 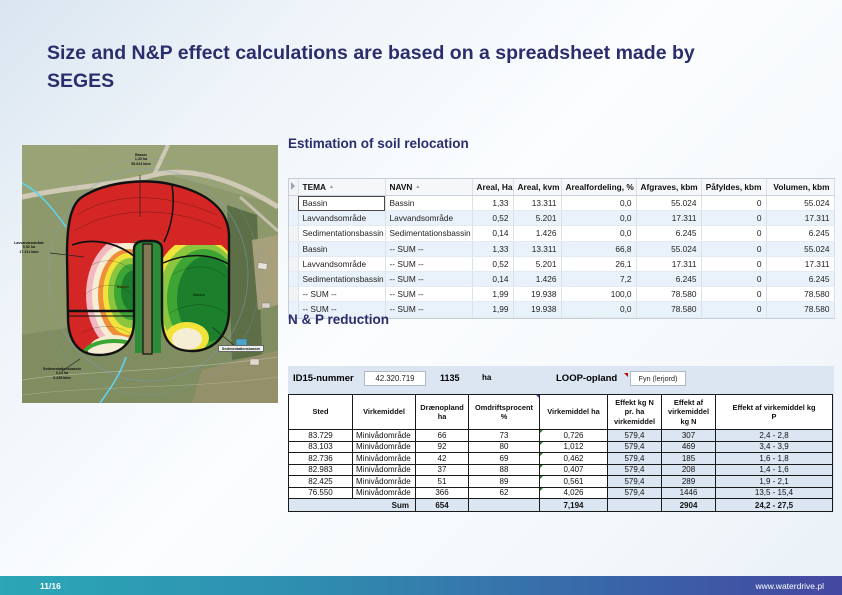 I want to click on soil-cell: 17.311, so click(x=669, y=218).